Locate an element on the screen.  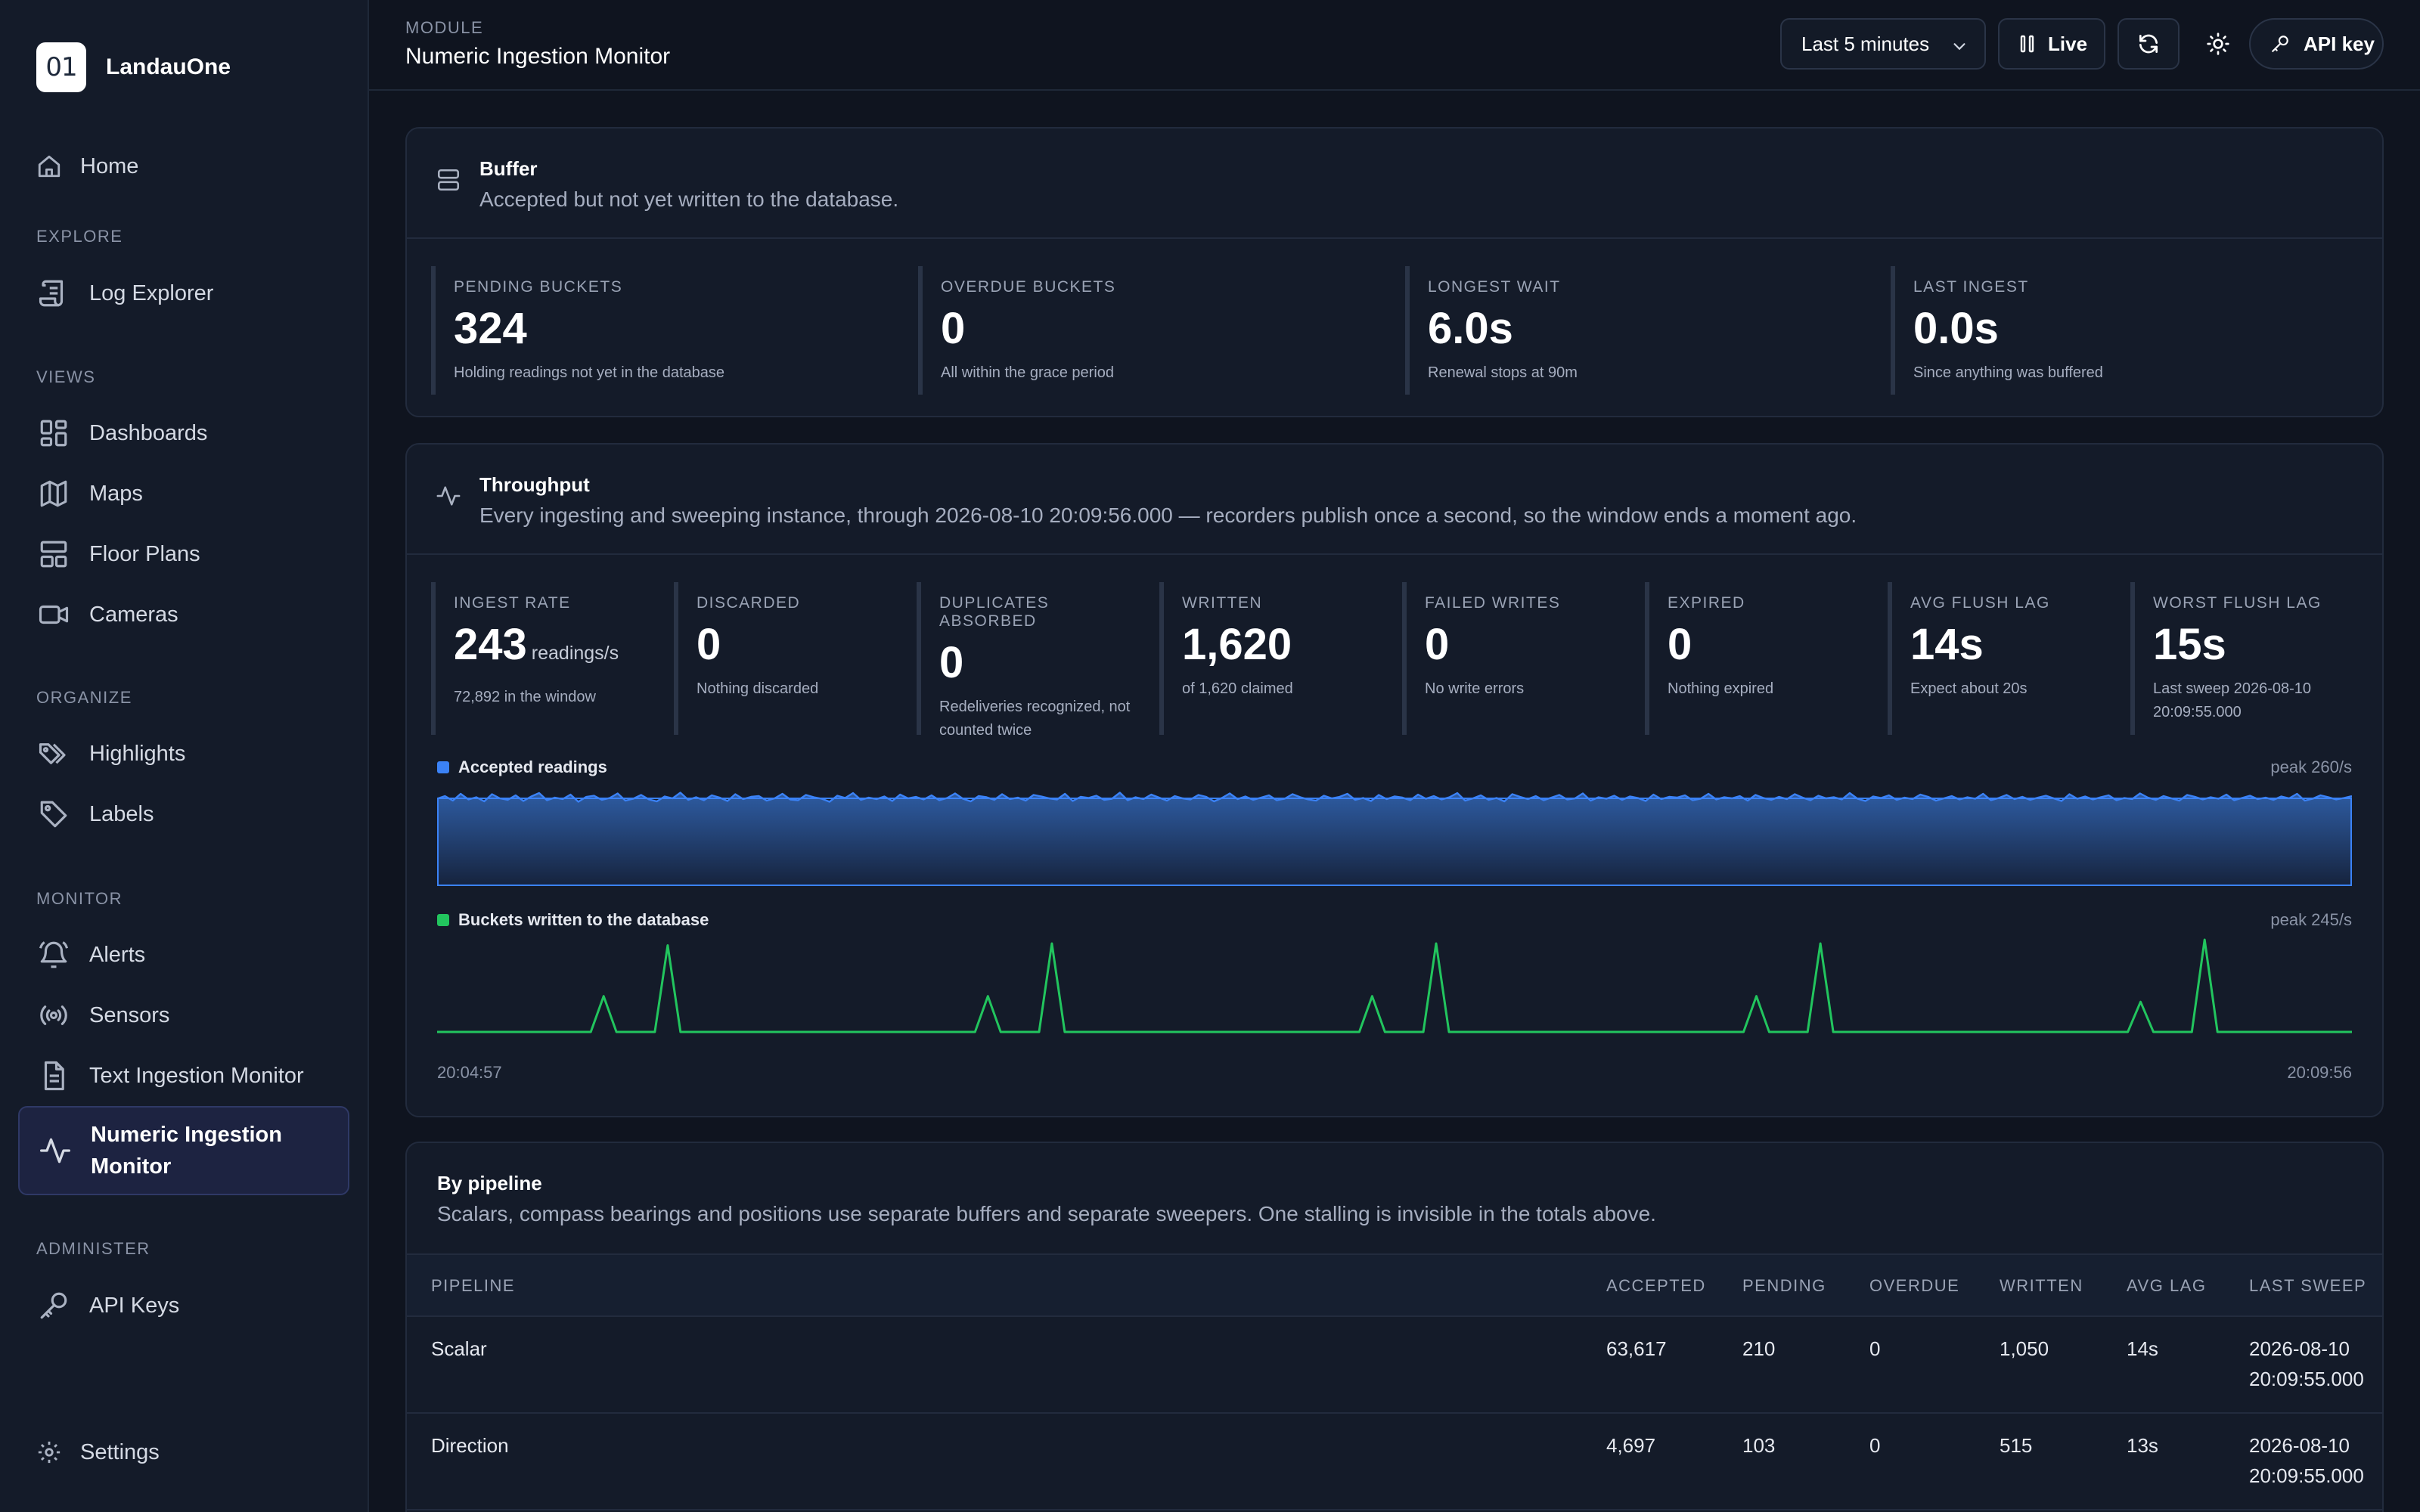
live-toggle-button: Live is located at coordinates (2051, 44).